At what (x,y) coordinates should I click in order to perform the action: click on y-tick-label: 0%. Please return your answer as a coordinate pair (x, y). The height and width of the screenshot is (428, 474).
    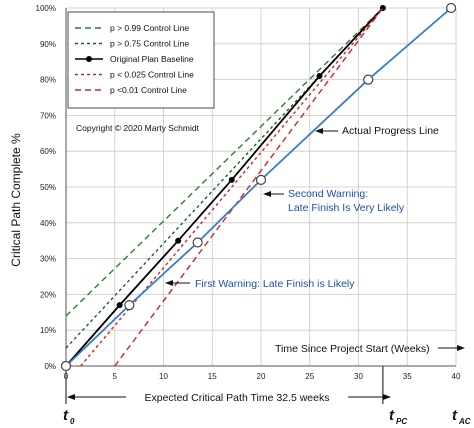
    Looking at the image, I should click on (50, 366).